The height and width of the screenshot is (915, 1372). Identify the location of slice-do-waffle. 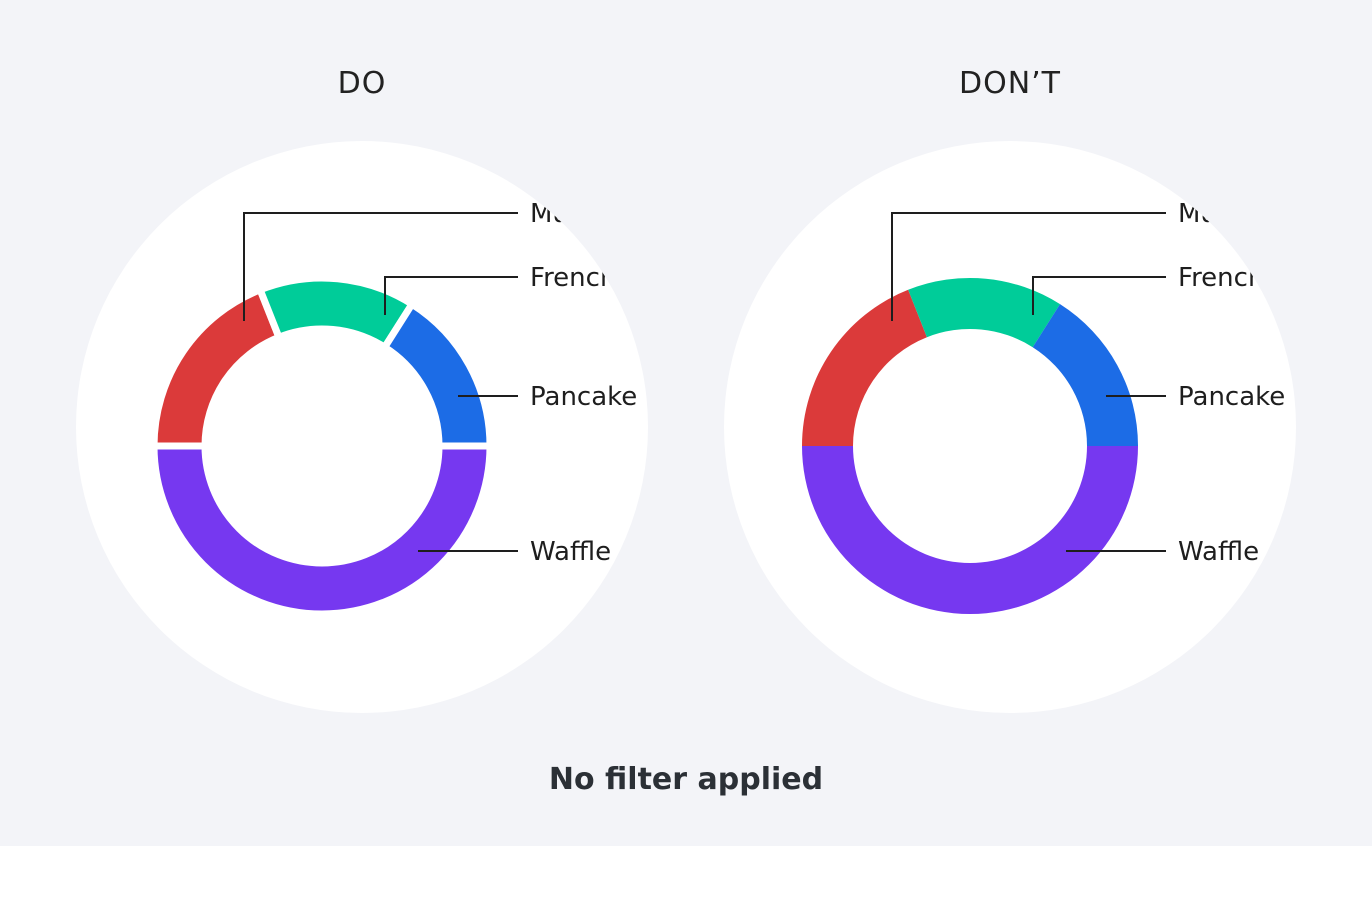
(322, 530).